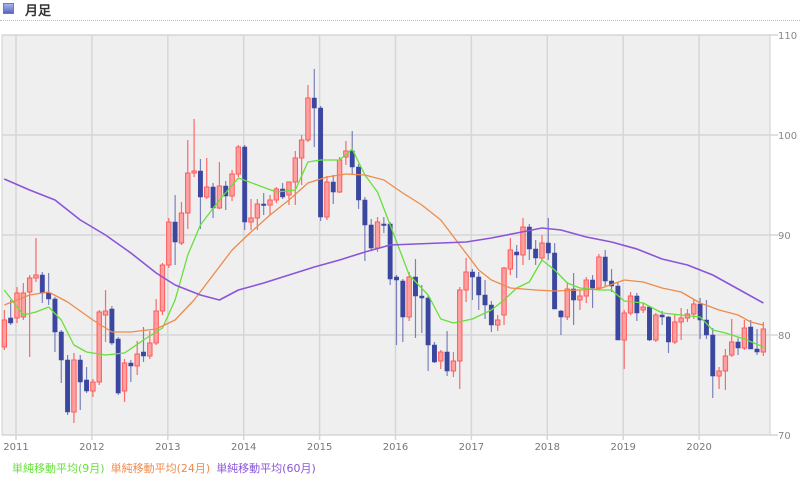 This screenshot has width=800, height=480. What do you see at coordinates (471, 447) in the screenshot?
I see `x-tick-label: 2017` at bounding box center [471, 447].